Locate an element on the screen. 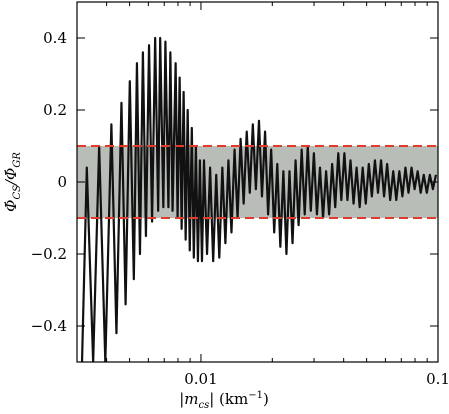  x-tick-label: 0.1 is located at coordinates (437, 379).